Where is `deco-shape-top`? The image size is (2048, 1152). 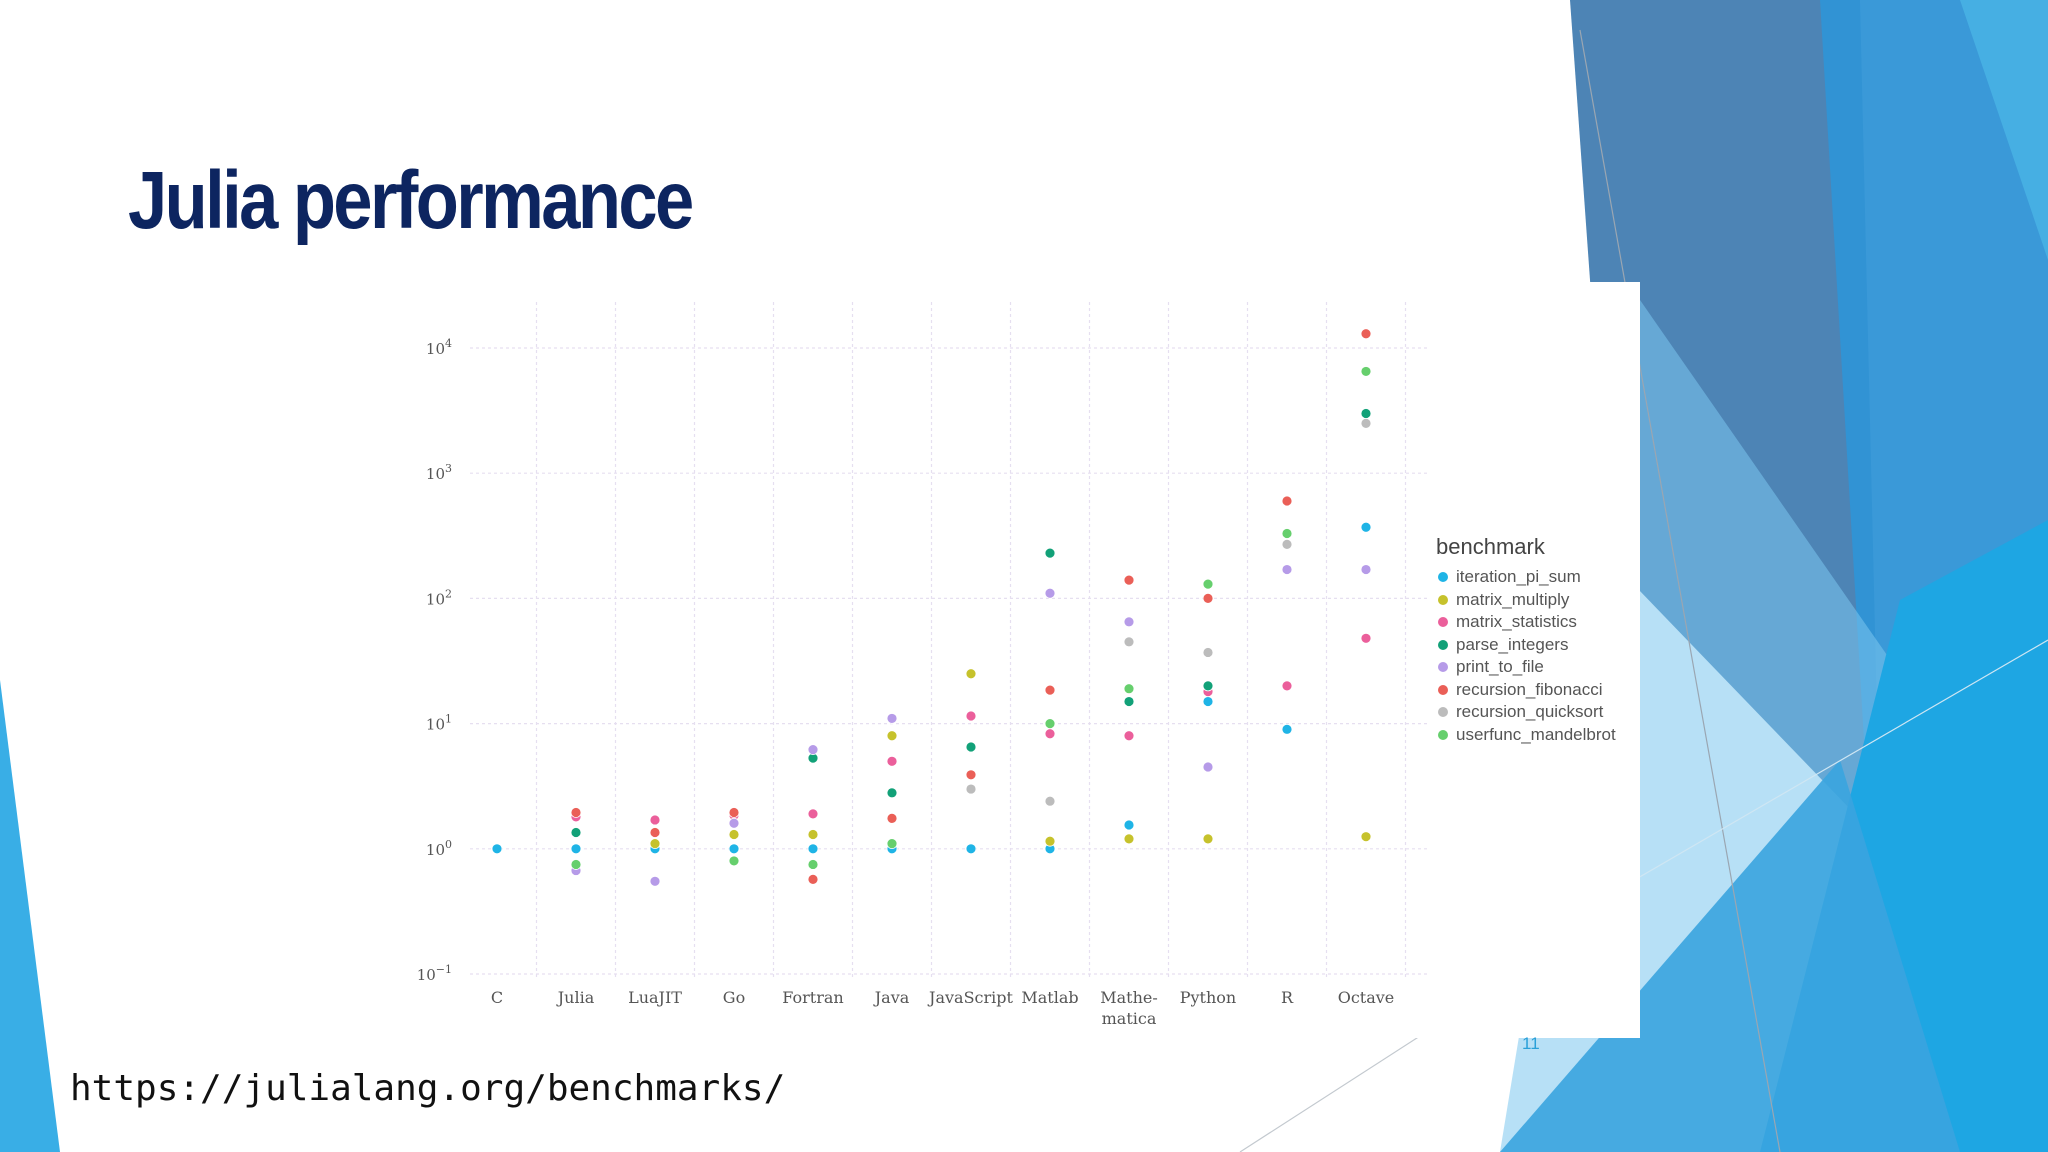
deco-shape-top is located at coordinates (2004, 130).